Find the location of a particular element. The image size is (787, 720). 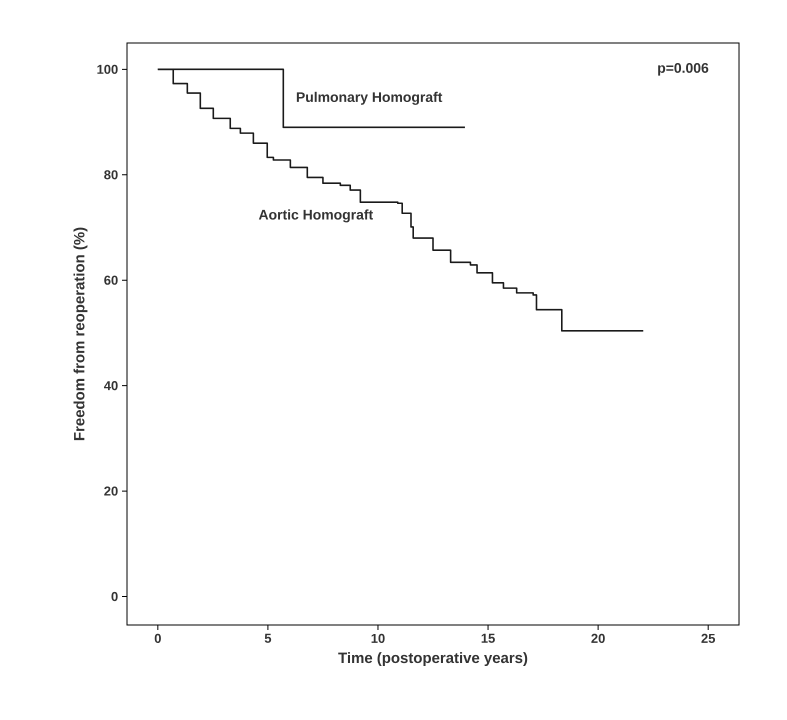

annotation: p=0.006 is located at coordinates (683, 69).